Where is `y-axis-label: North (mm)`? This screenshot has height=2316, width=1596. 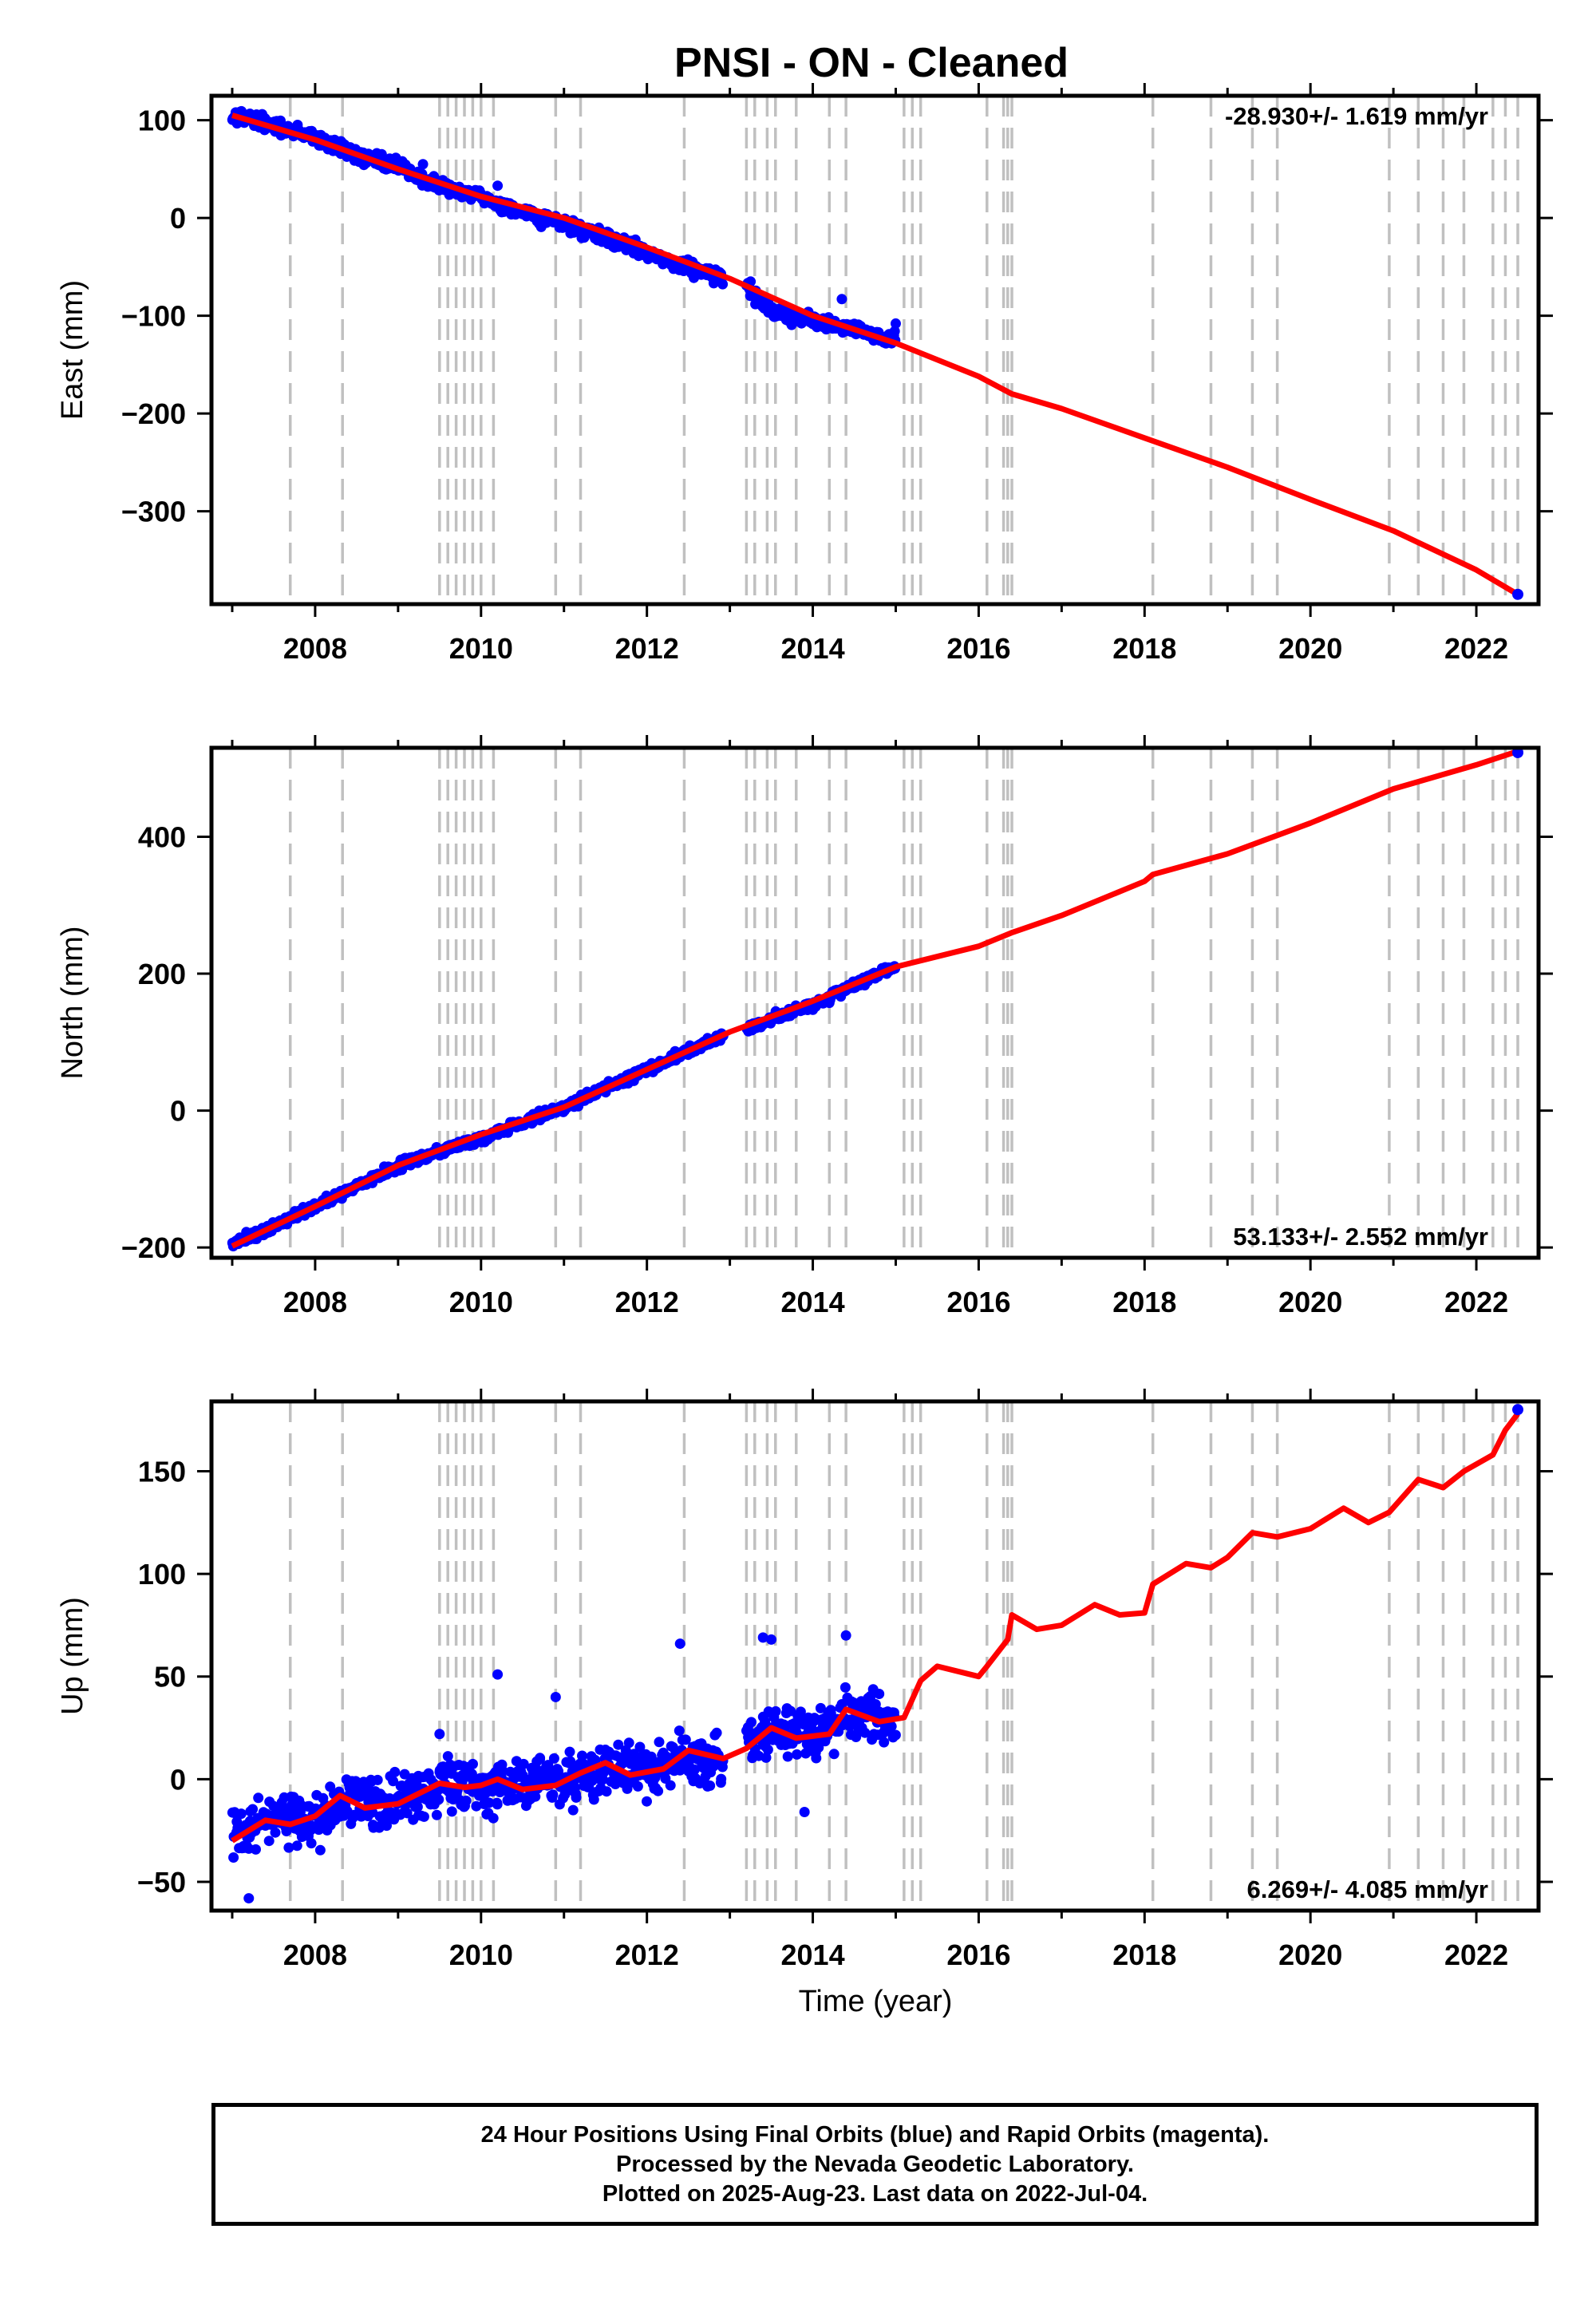
y-axis-label: North (mm) is located at coordinates (72, 1002).